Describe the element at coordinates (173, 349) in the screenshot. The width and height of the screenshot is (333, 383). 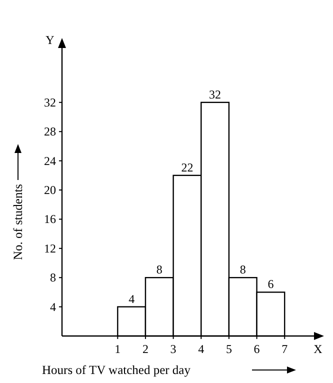
I see `x-tick-label: 3` at that location.